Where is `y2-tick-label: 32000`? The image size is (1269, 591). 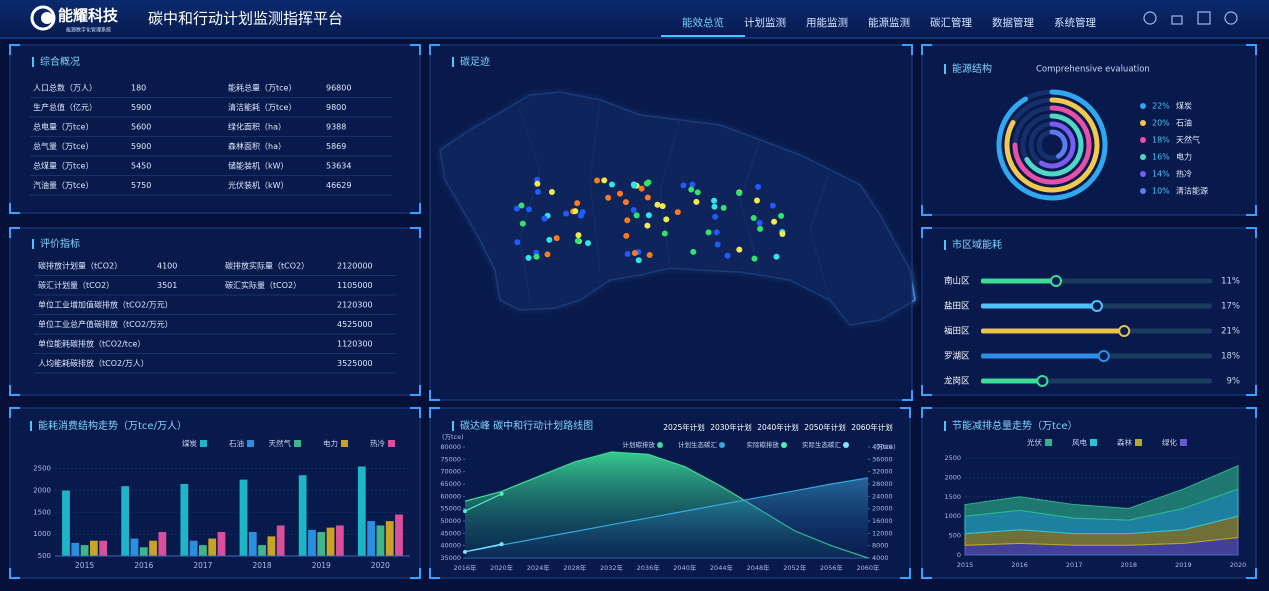 y2-tick-label: 32000 is located at coordinates (882, 472).